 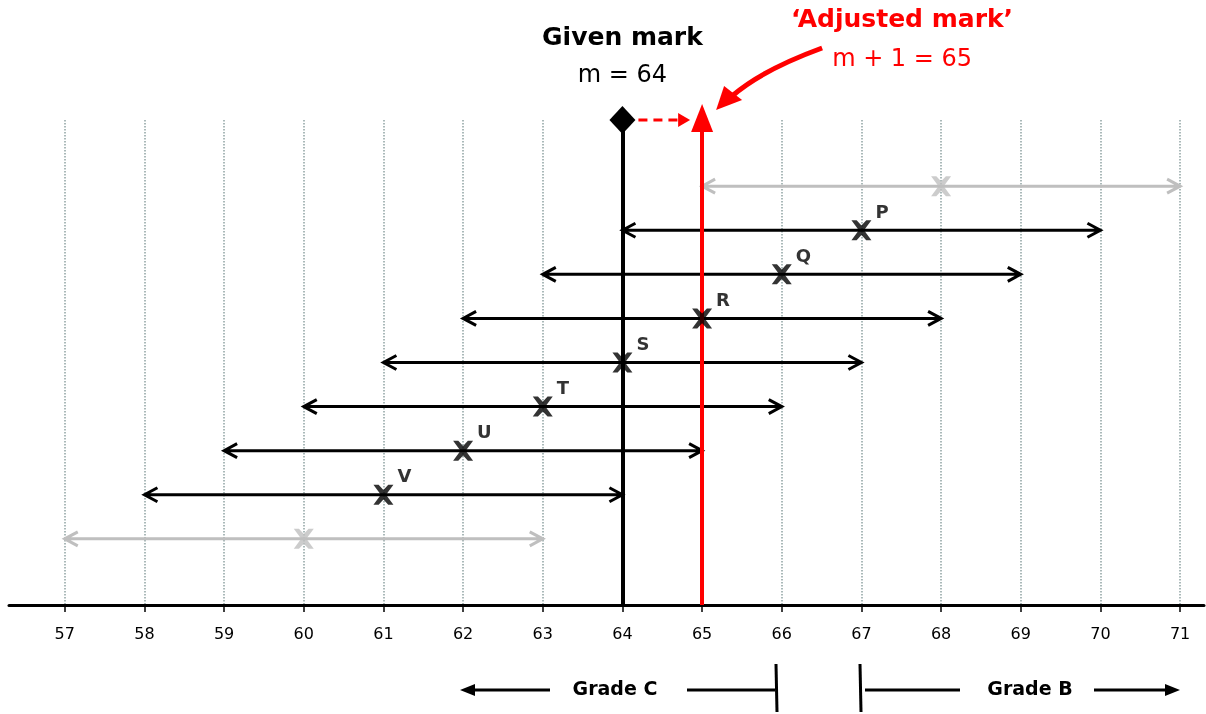 What do you see at coordinates (224, 633) in the screenshot?
I see `x-tick-label: 59` at bounding box center [224, 633].